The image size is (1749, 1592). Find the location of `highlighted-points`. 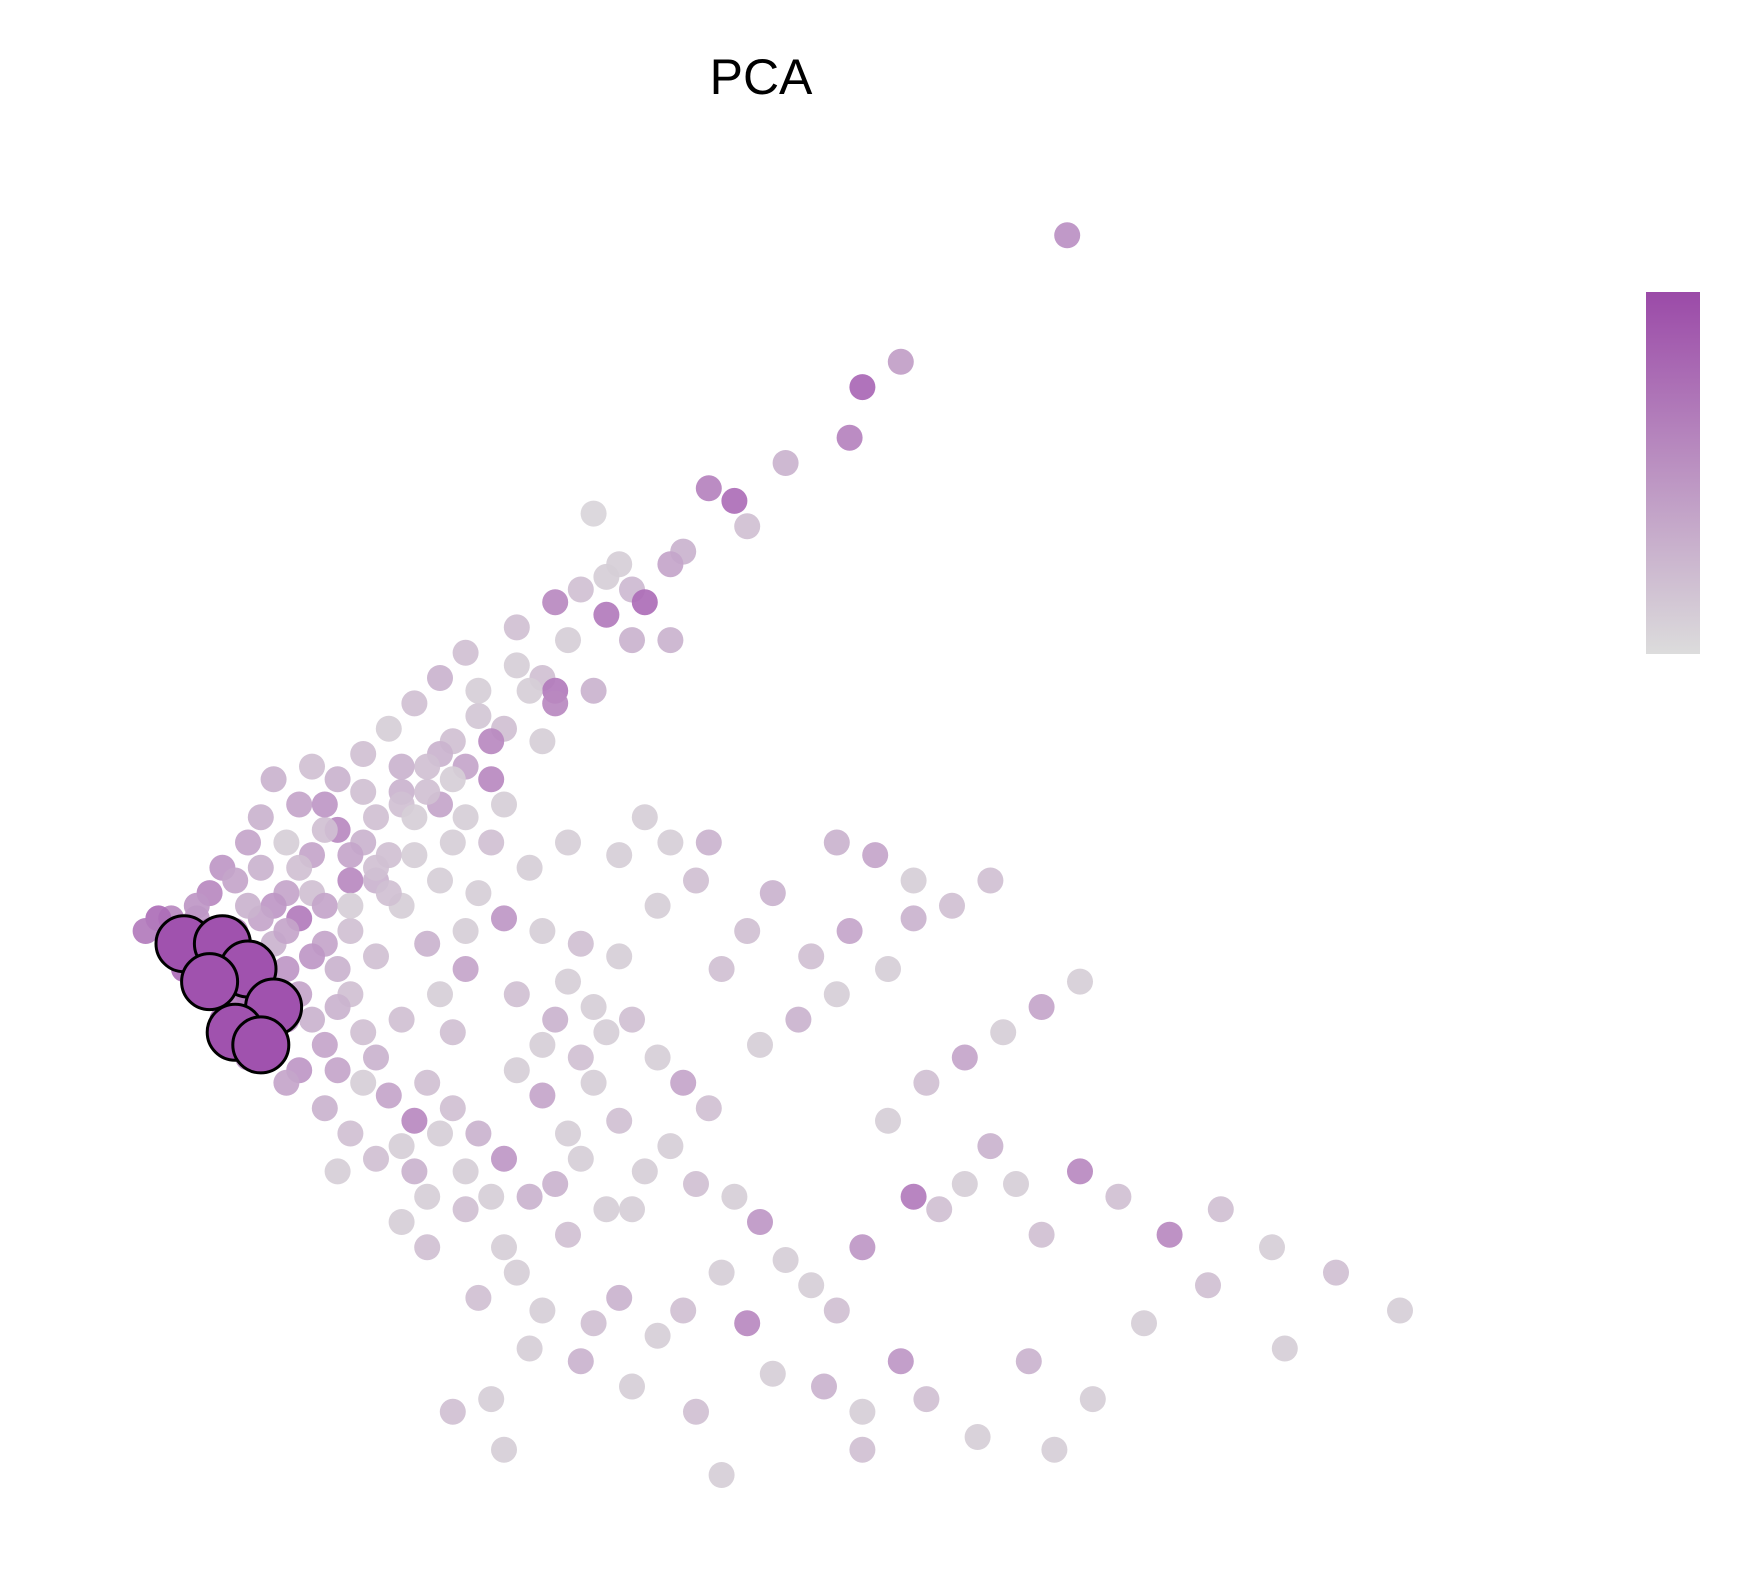

highlighted-points is located at coordinates (229, 994).